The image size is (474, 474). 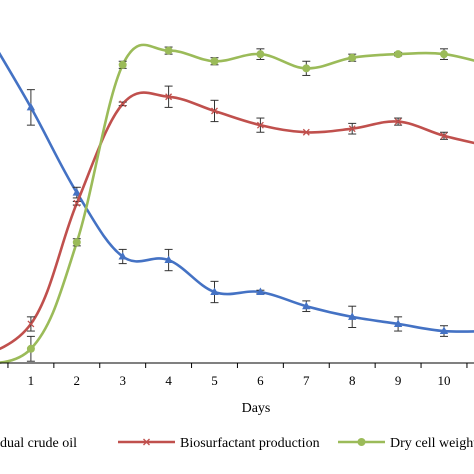 What do you see at coordinates (256, 408) in the screenshot?
I see `x-axis-title: Days` at bounding box center [256, 408].